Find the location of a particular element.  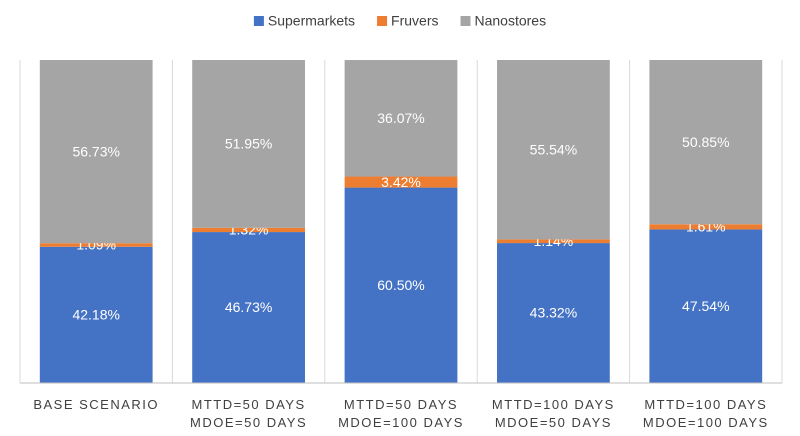

x-tick-label: MTTD=100 DAYS MDOE=50 DAYS is located at coordinates (553, 413).